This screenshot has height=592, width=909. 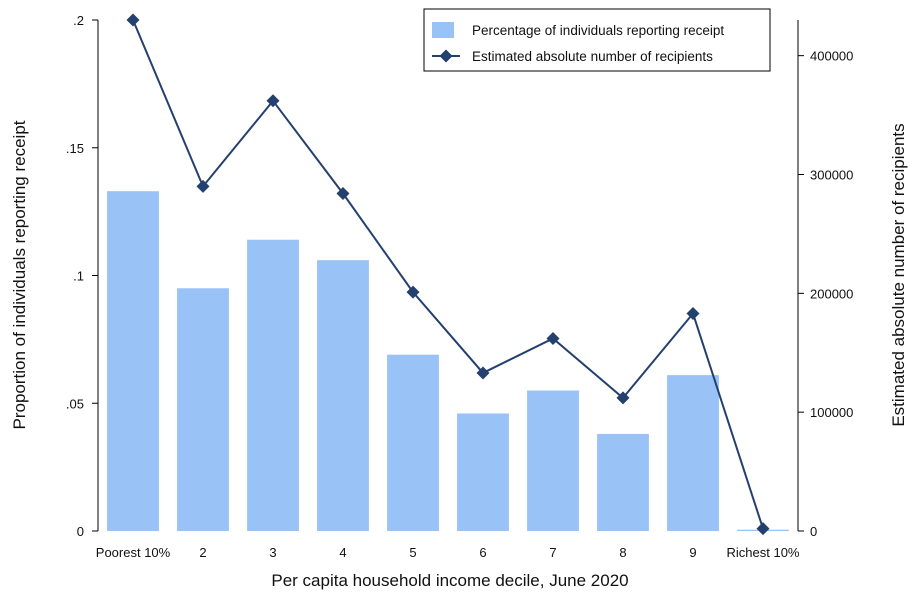 What do you see at coordinates (592, 56) in the screenshot?
I see `legend-line-label: Estimated absolute number of recipients` at bounding box center [592, 56].